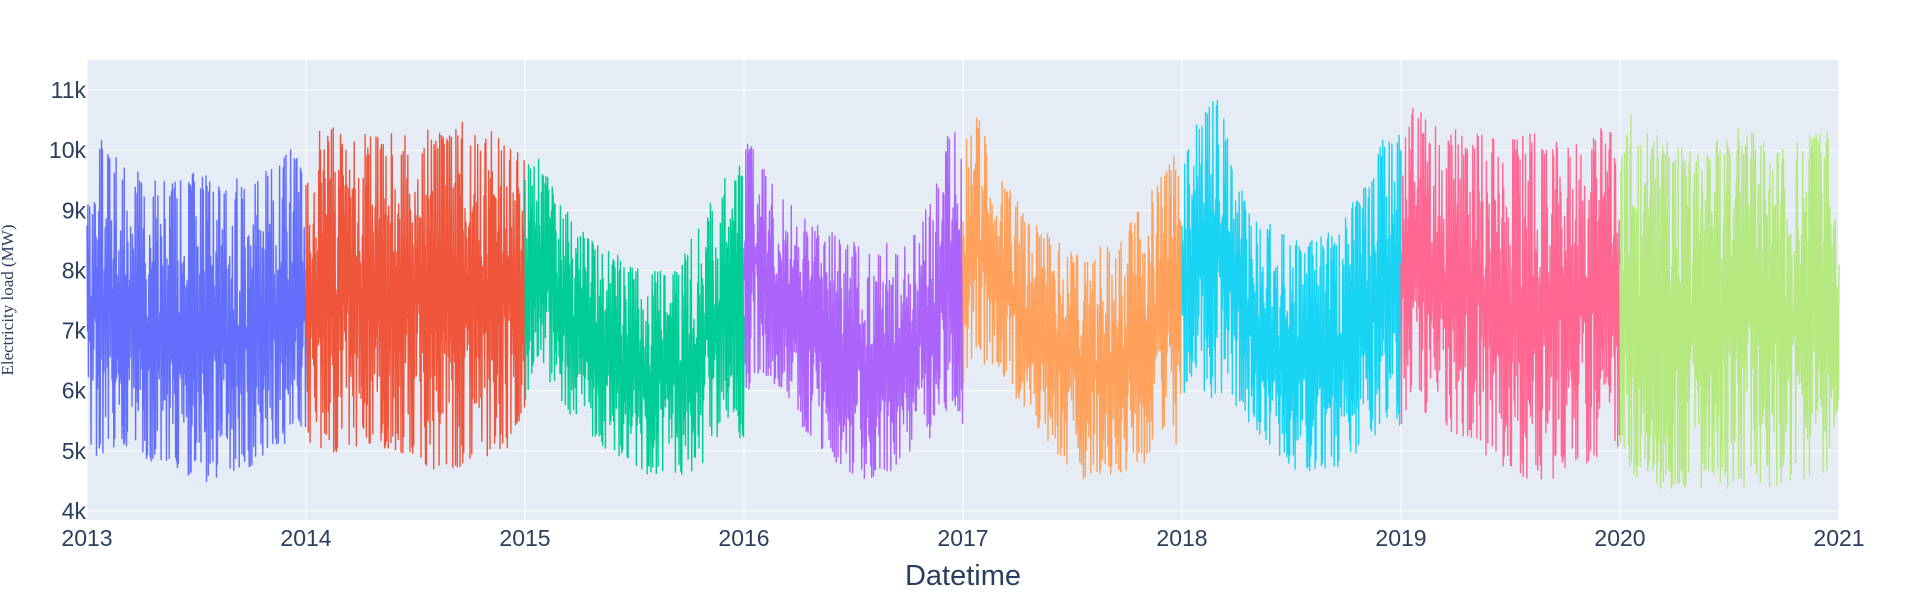 The width and height of the screenshot is (1920, 600). I want to click on series-line-2016, so click(853, 305).